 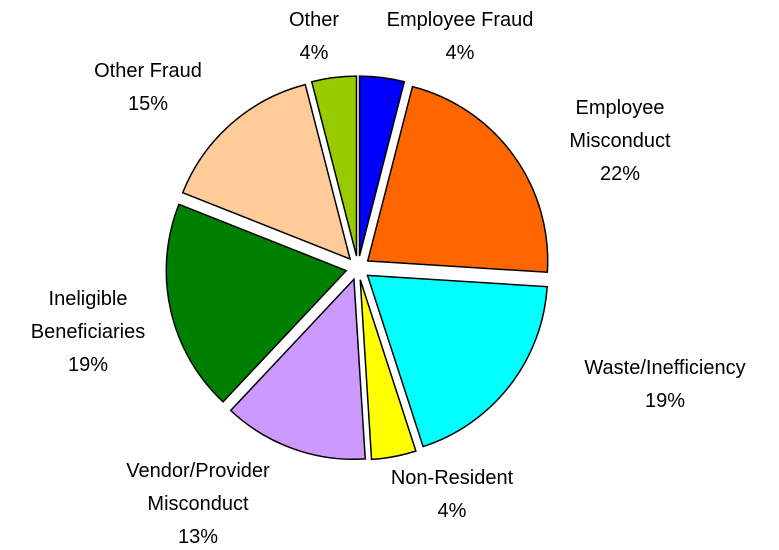 I want to click on slice-label: Employee Misconduct 22%, so click(x=620, y=141).